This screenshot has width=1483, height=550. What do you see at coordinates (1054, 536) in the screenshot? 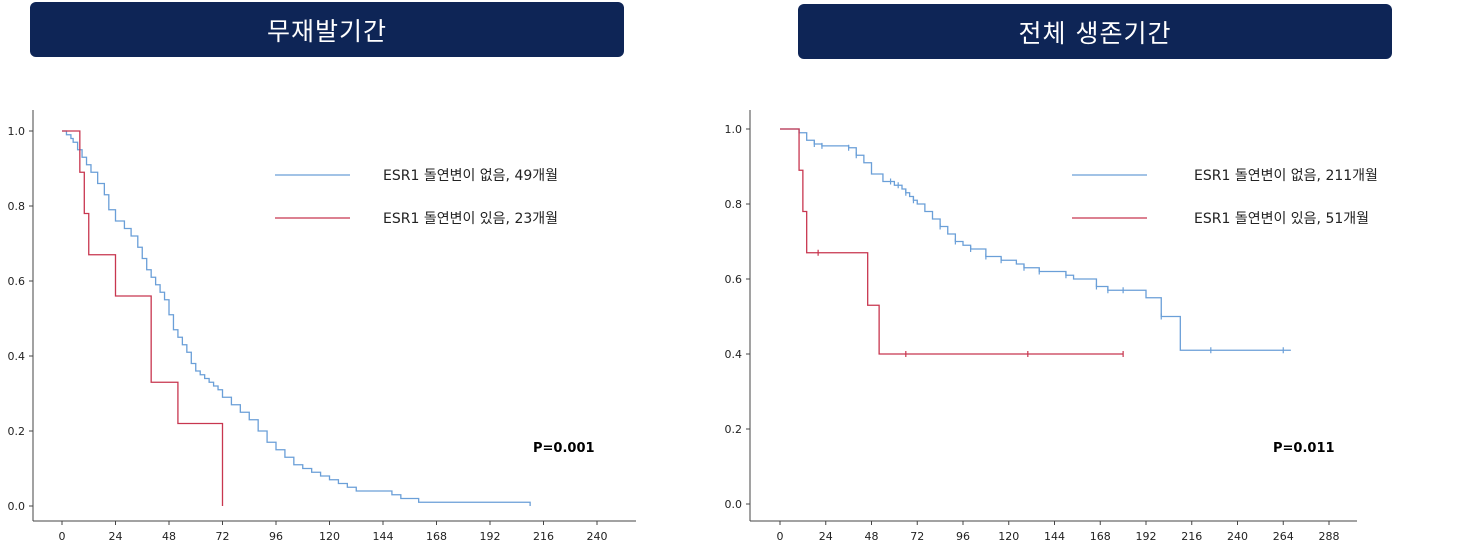
I see `x-tick-label-1-6: 144` at bounding box center [1054, 536].